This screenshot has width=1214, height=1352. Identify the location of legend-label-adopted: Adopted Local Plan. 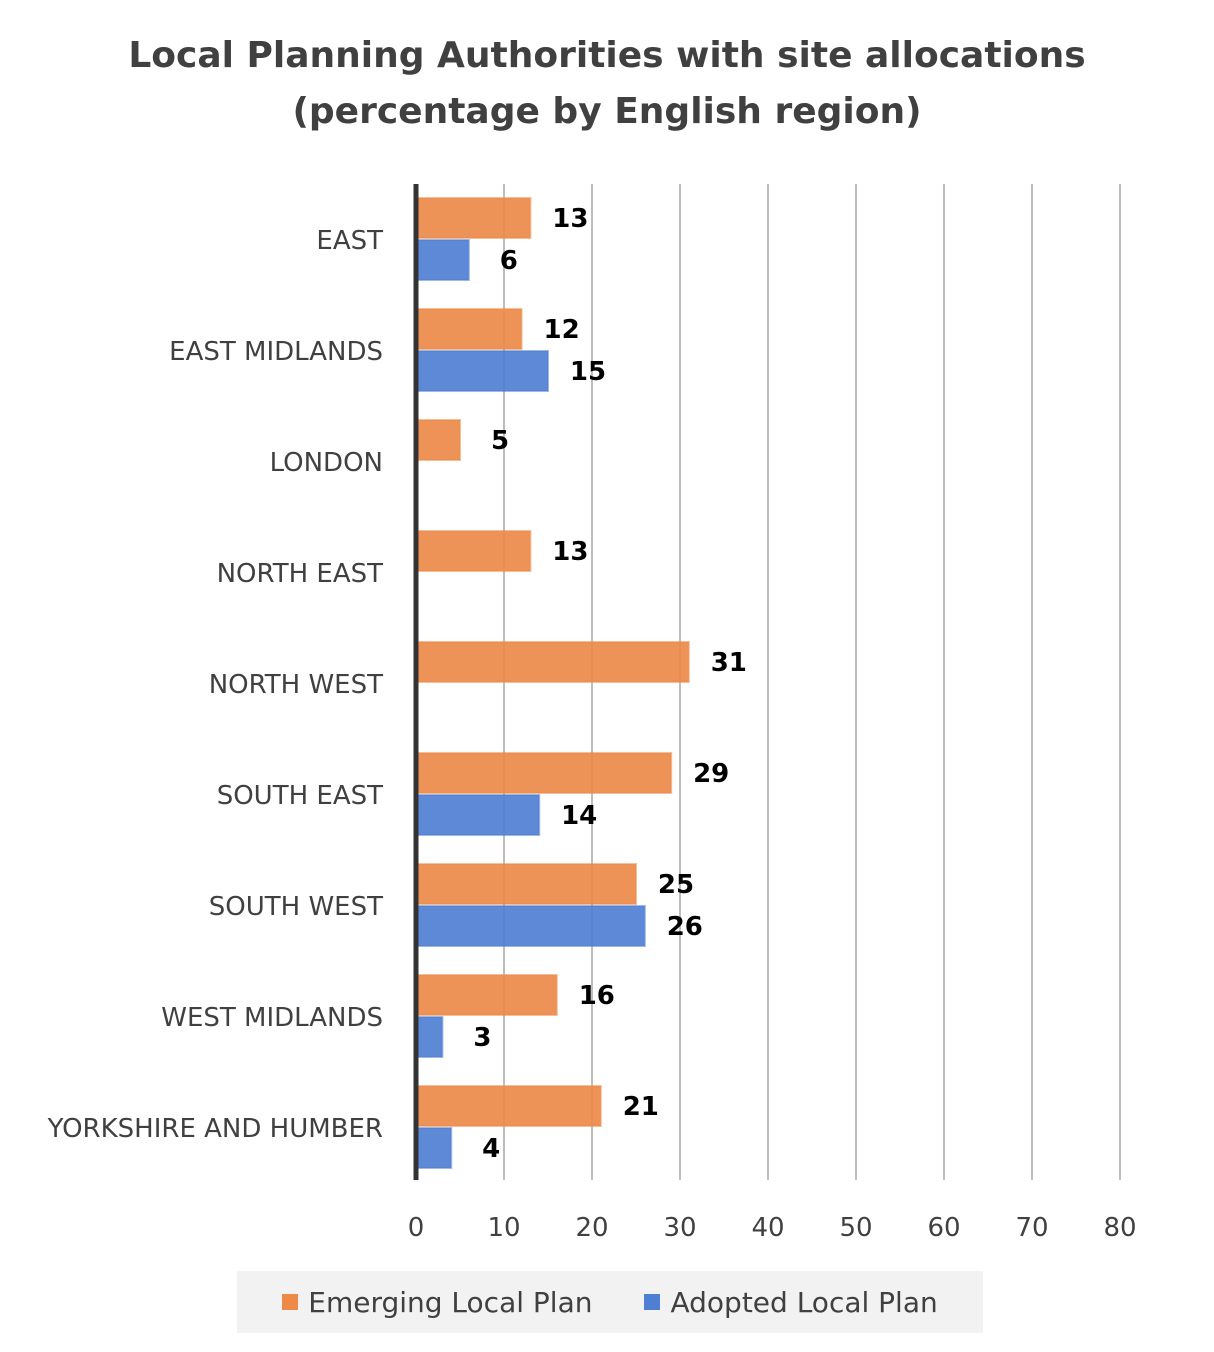
(804, 1302).